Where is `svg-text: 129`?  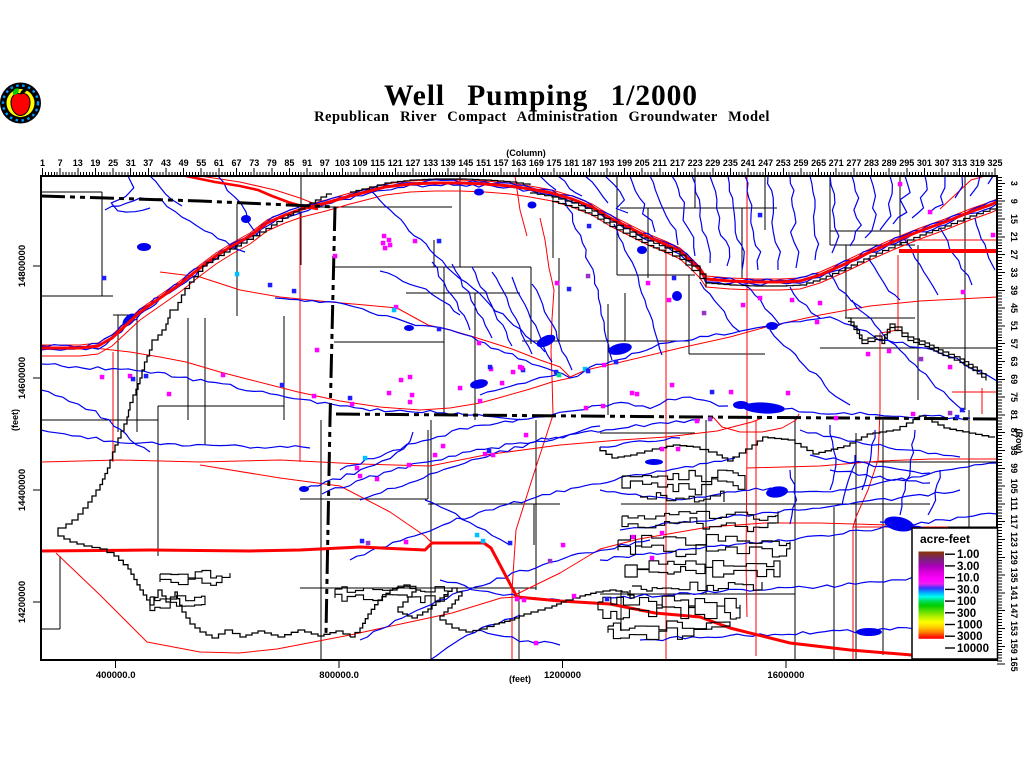
svg-text: 129 is located at coordinates (1014, 557).